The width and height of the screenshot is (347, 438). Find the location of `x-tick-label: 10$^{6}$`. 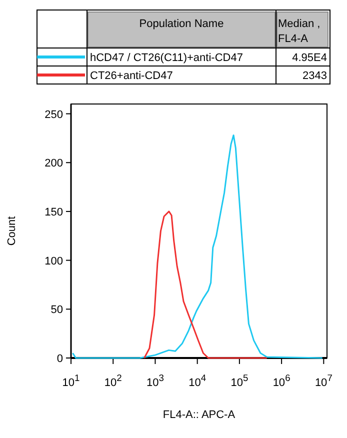

x-tick-label: 10$^{6}$ is located at coordinates (281, 381).